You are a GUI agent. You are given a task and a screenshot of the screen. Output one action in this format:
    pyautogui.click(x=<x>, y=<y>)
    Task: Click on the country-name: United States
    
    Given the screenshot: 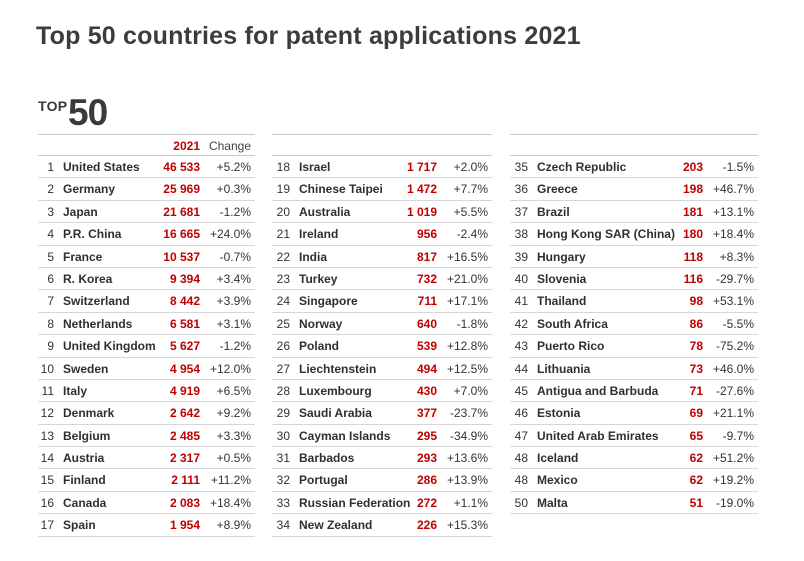 What is the action you would take?
    pyautogui.click(x=101, y=167)
    